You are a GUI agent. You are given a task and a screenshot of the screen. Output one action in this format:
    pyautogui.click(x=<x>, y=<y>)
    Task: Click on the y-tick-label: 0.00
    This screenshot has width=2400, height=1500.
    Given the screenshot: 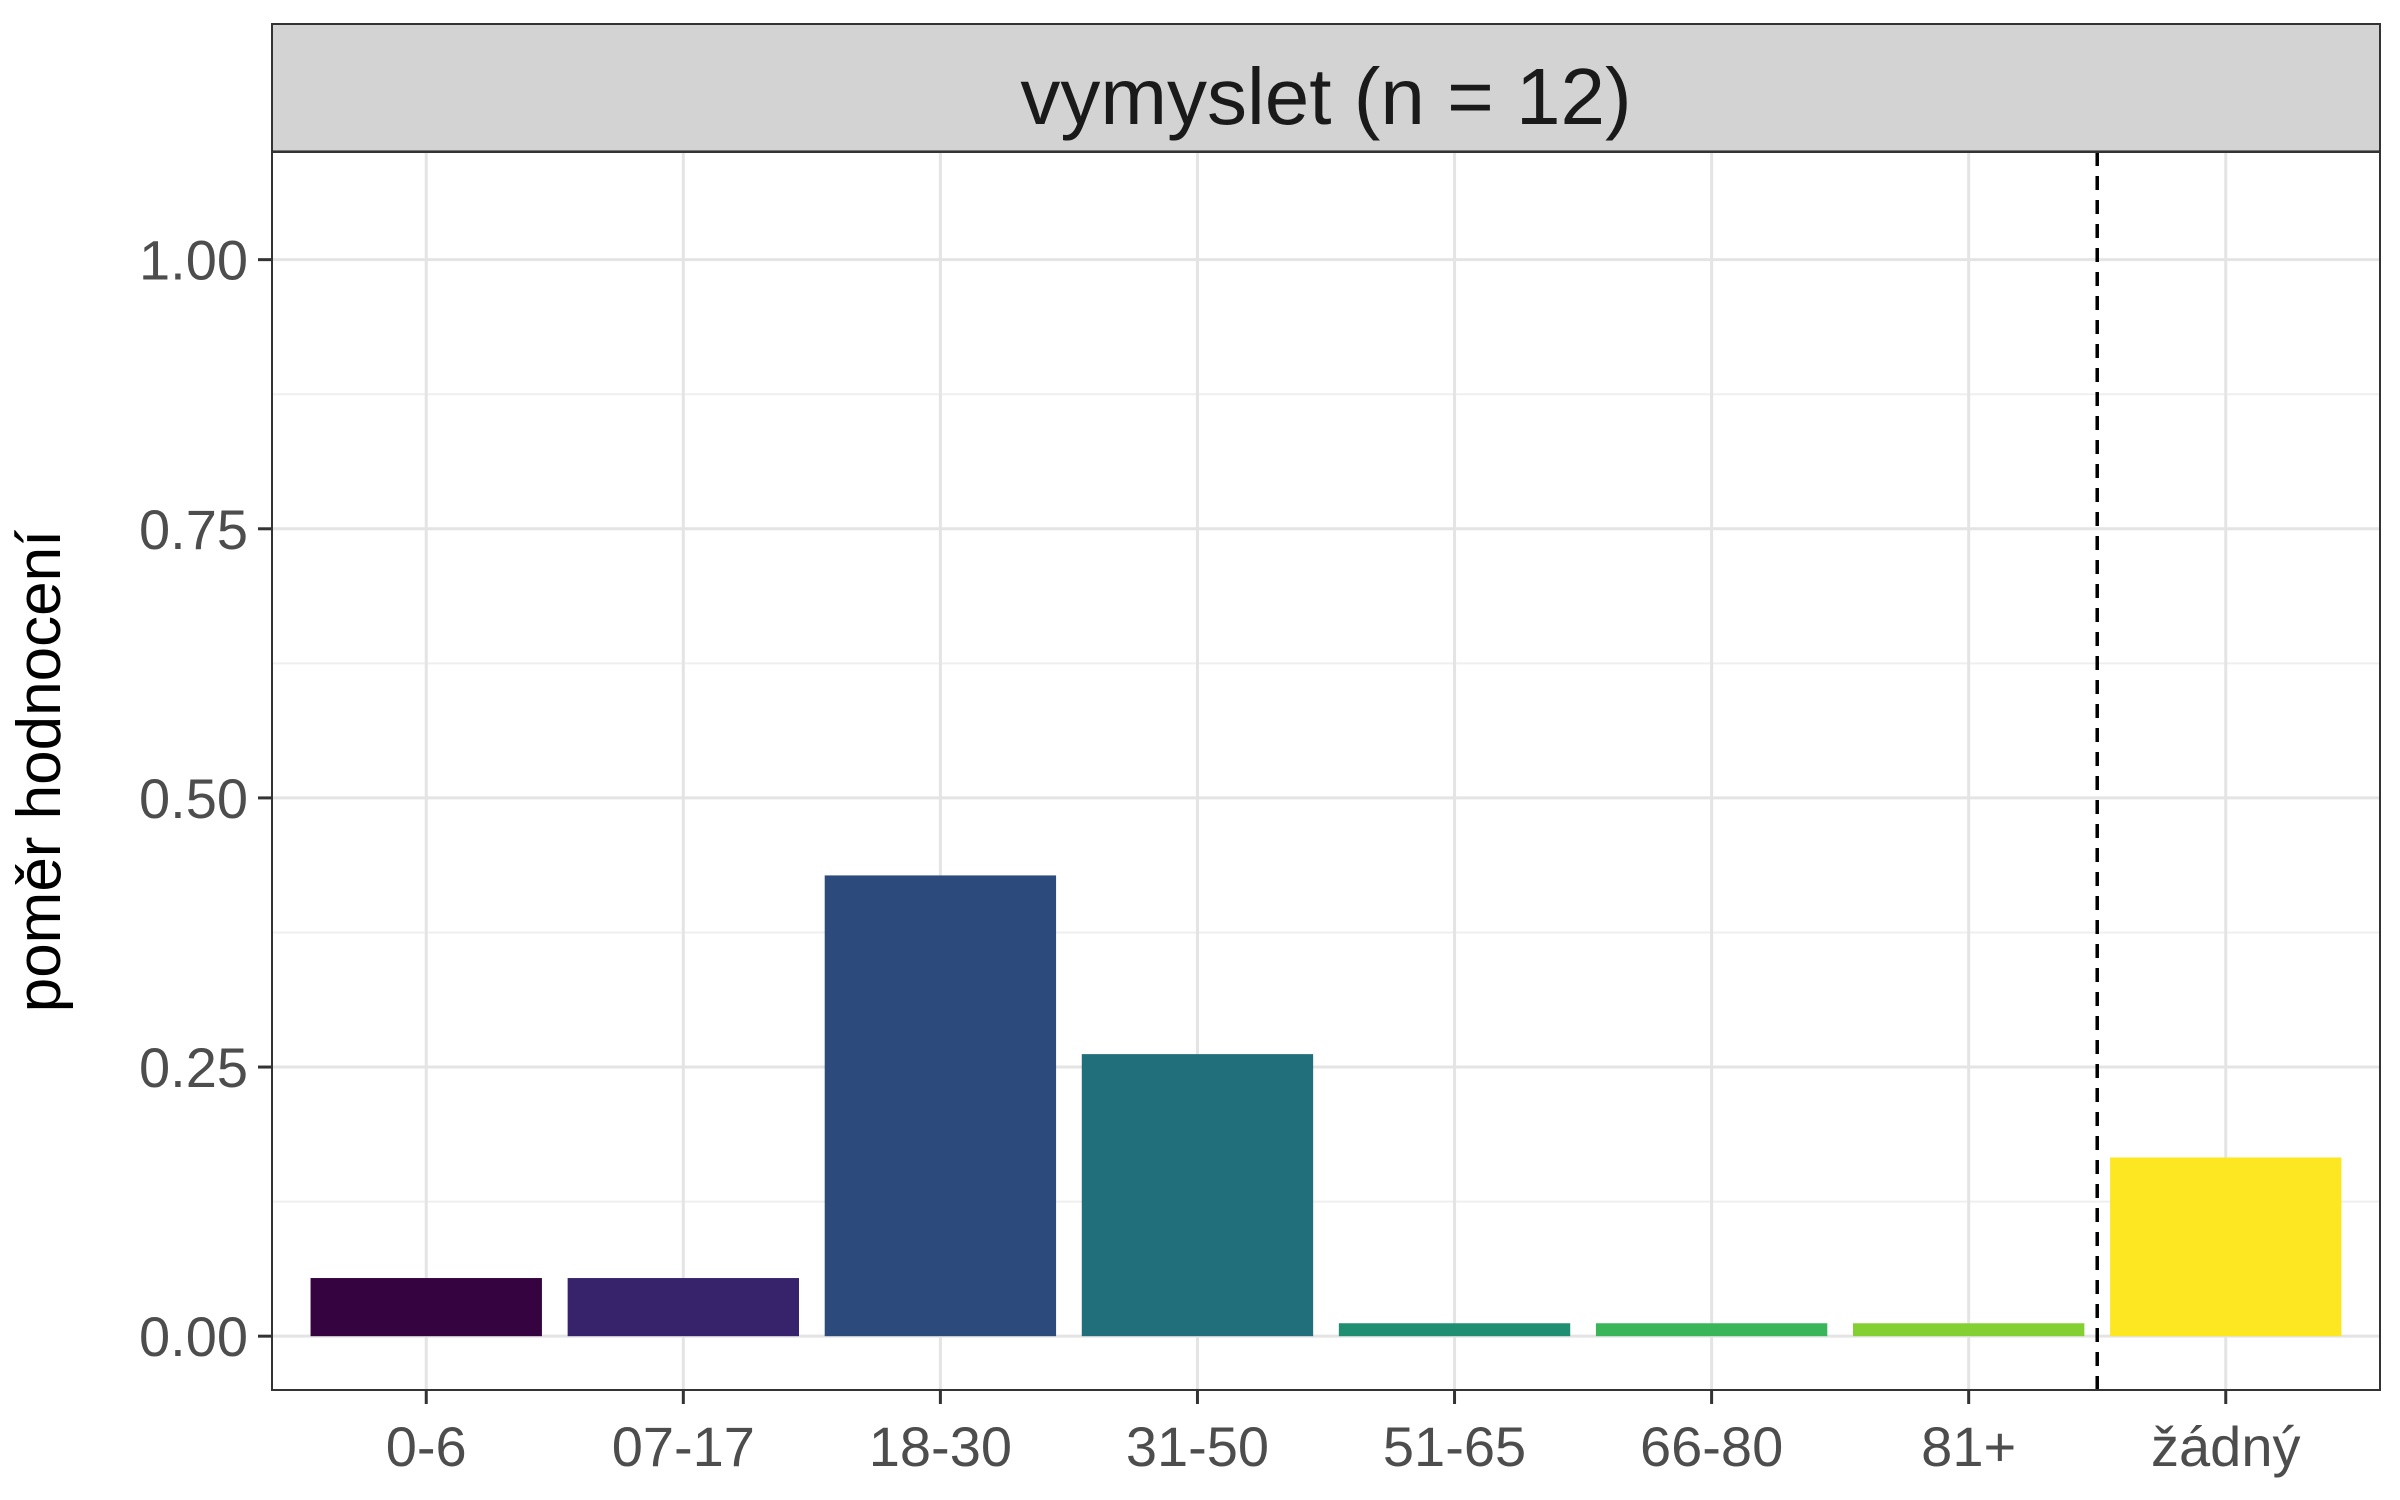 What is the action you would take?
    pyautogui.click(x=193, y=1336)
    